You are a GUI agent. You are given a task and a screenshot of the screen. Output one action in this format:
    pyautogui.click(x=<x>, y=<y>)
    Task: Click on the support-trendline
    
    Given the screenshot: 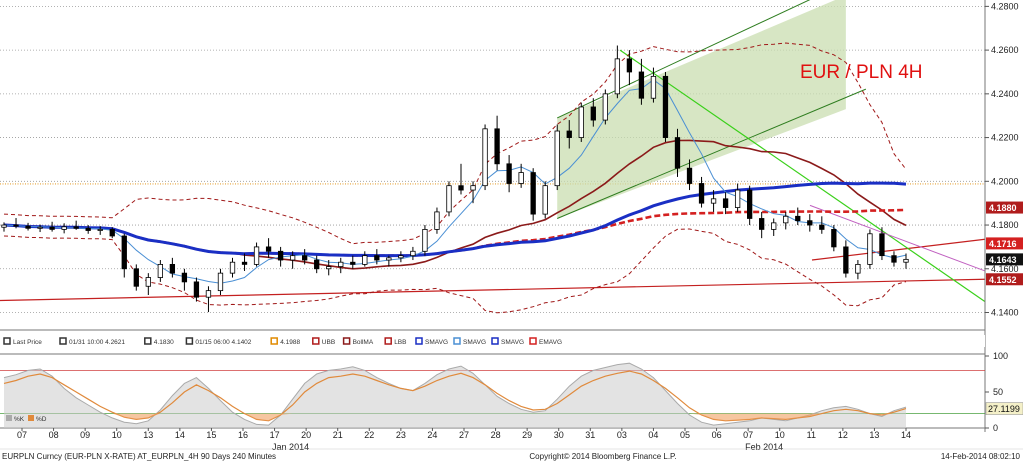 What is the action you would take?
    pyautogui.click(x=493, y=290)
    